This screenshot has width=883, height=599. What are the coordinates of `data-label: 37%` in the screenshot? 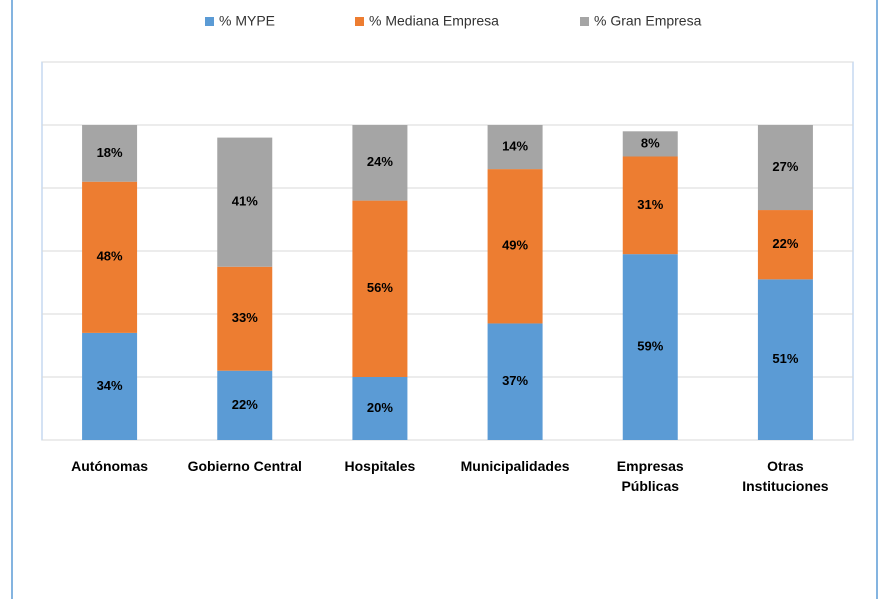 It's located at (515, 380).